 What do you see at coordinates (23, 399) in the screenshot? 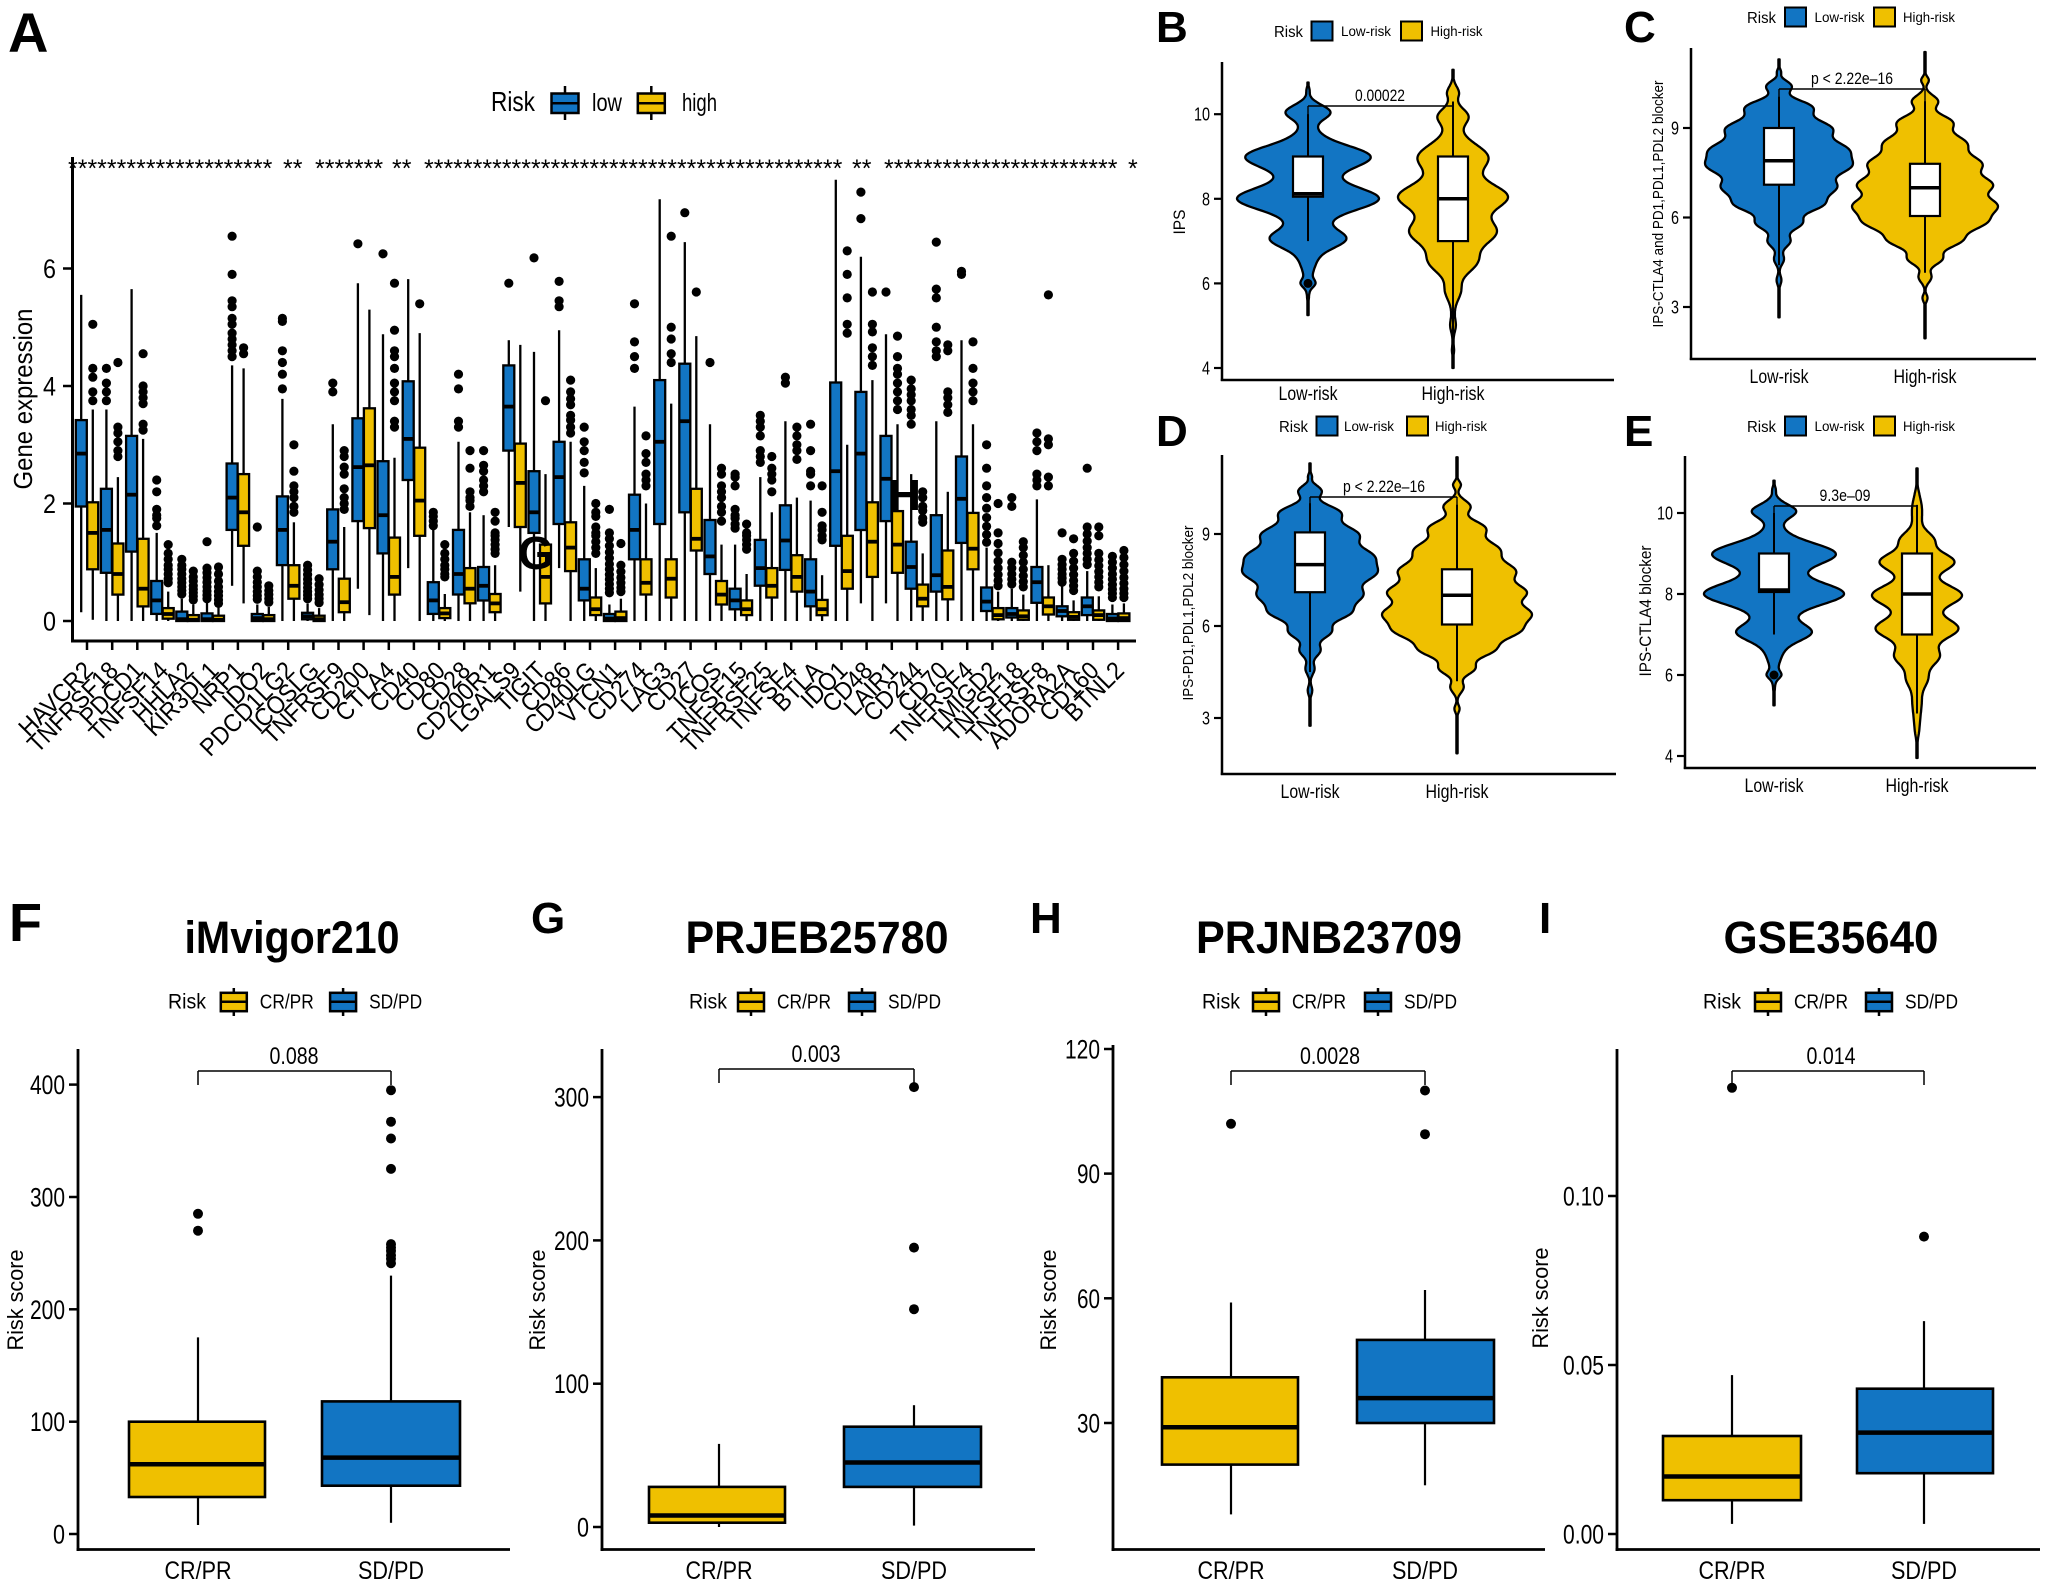
I see `svg-text: Gene expression` at bounding box center [23, 399].